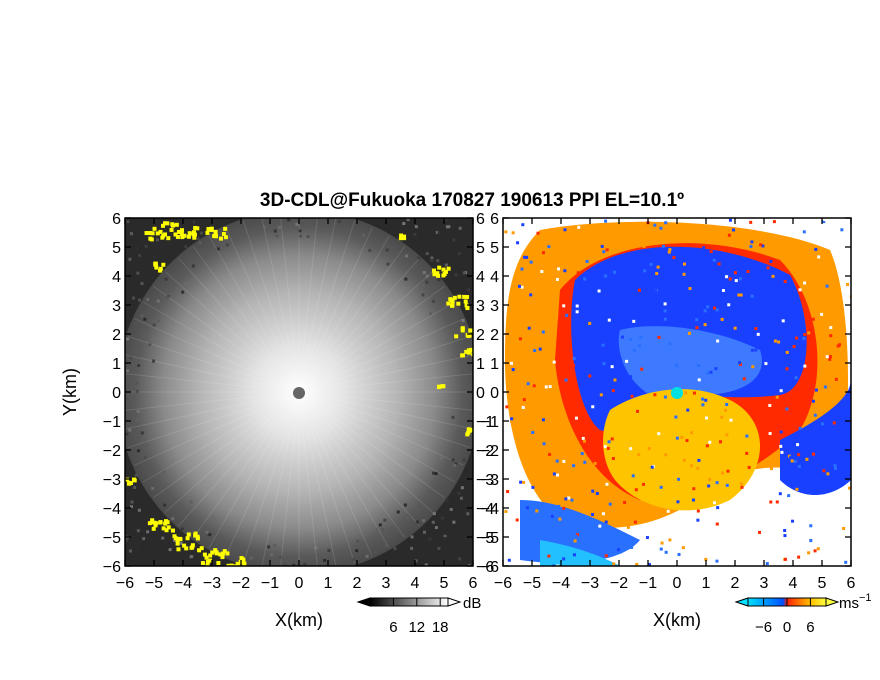 The image size is (880, 680). What do you see at coordinates (494, 393) in the screenshot?
I see `y-tick-label: 0` at bounding box center [494, 393].